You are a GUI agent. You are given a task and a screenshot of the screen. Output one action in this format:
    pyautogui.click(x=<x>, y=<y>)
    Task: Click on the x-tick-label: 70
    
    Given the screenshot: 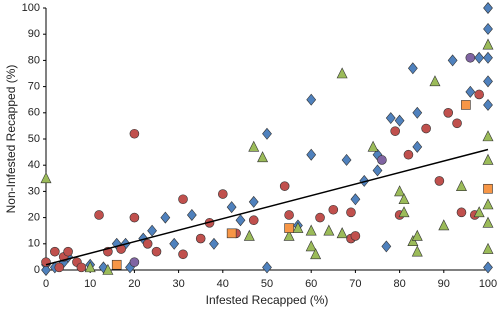 What is the action you would take?
    pyautogui.click(x=355, y=284)
    